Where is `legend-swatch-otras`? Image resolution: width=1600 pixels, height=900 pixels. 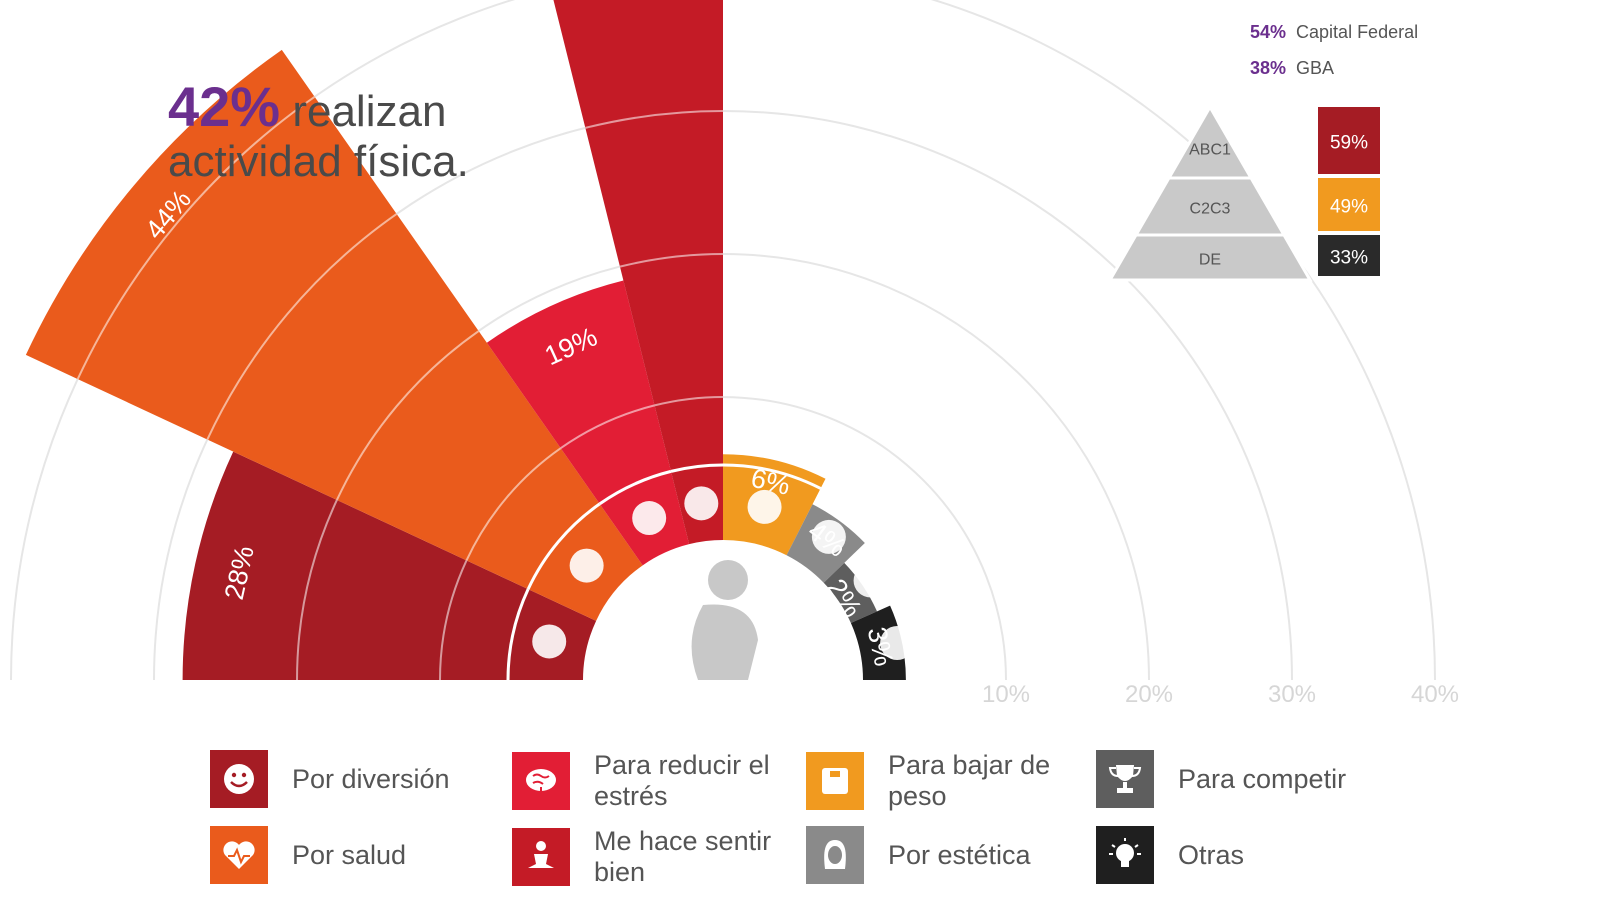 legend-swatch-otras is located at coordinates (1125, 855).